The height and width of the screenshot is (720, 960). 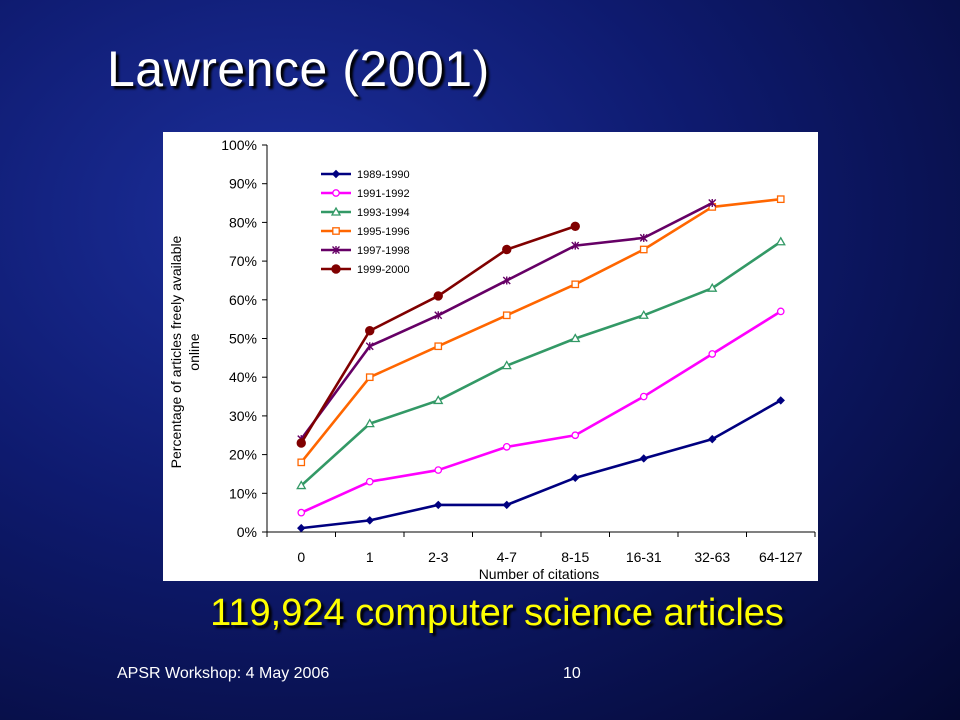 I want to click on y-tick-label: 60%, so click(x=243, y=300).